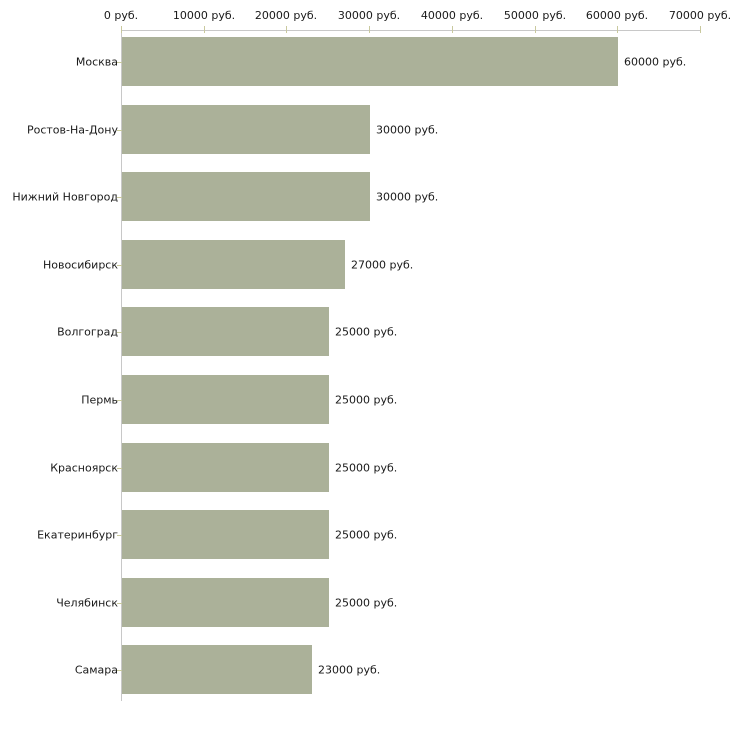  What do you see at coordinates (617, 15) in the screenshot?
I see `x-axis-tick-label: 60000 руб.` at bounding box center [617, 15].